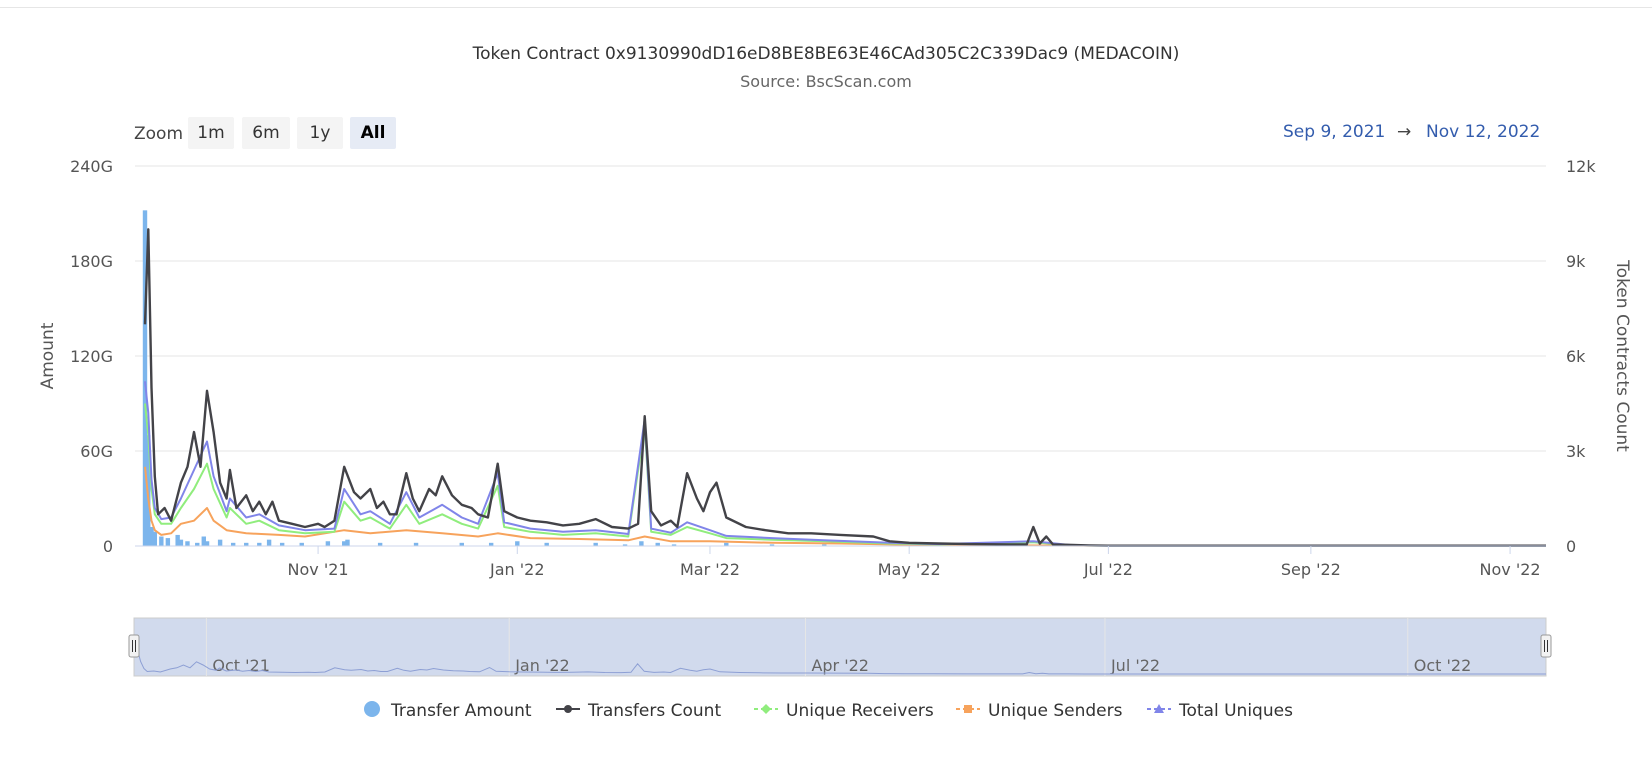 The image size is (1652, 758). Describe the element at coordinates (1108, 569) in the screenshot. I see `x-tick-label: Jul '22` at that location.